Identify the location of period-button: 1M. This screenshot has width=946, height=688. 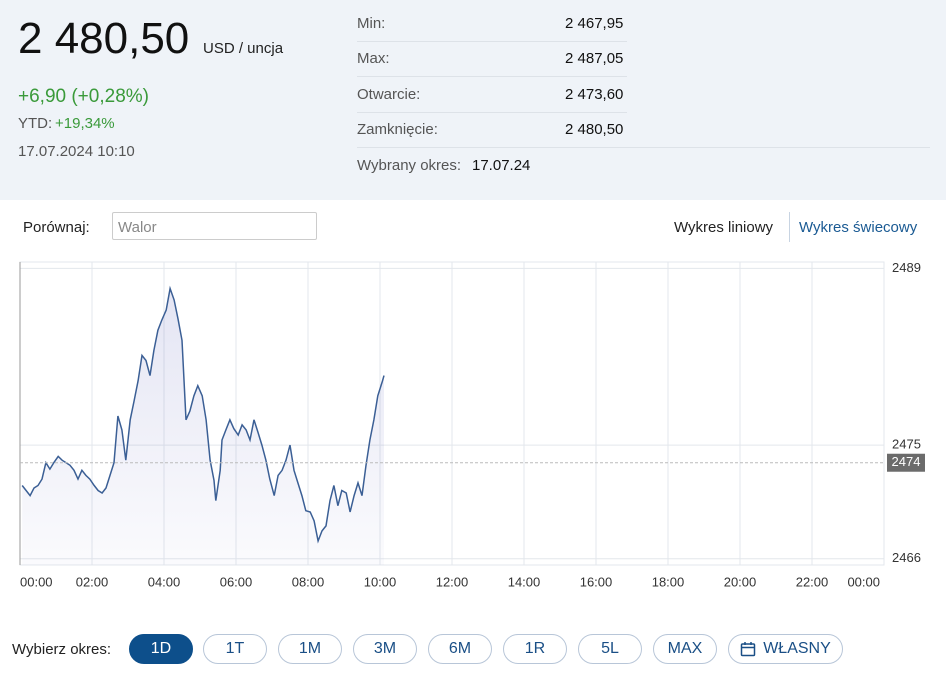
(310, 649).